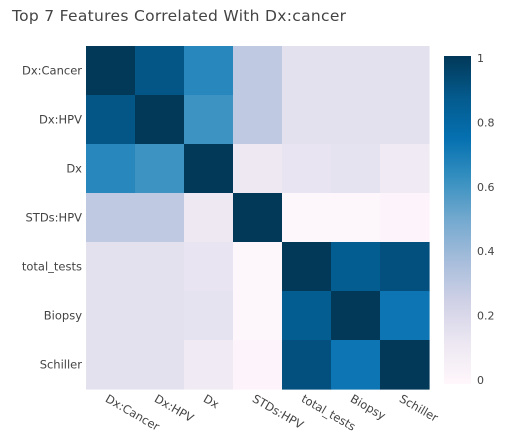  I want to click on colorbar-tick-label: 0, so click(480, 380).